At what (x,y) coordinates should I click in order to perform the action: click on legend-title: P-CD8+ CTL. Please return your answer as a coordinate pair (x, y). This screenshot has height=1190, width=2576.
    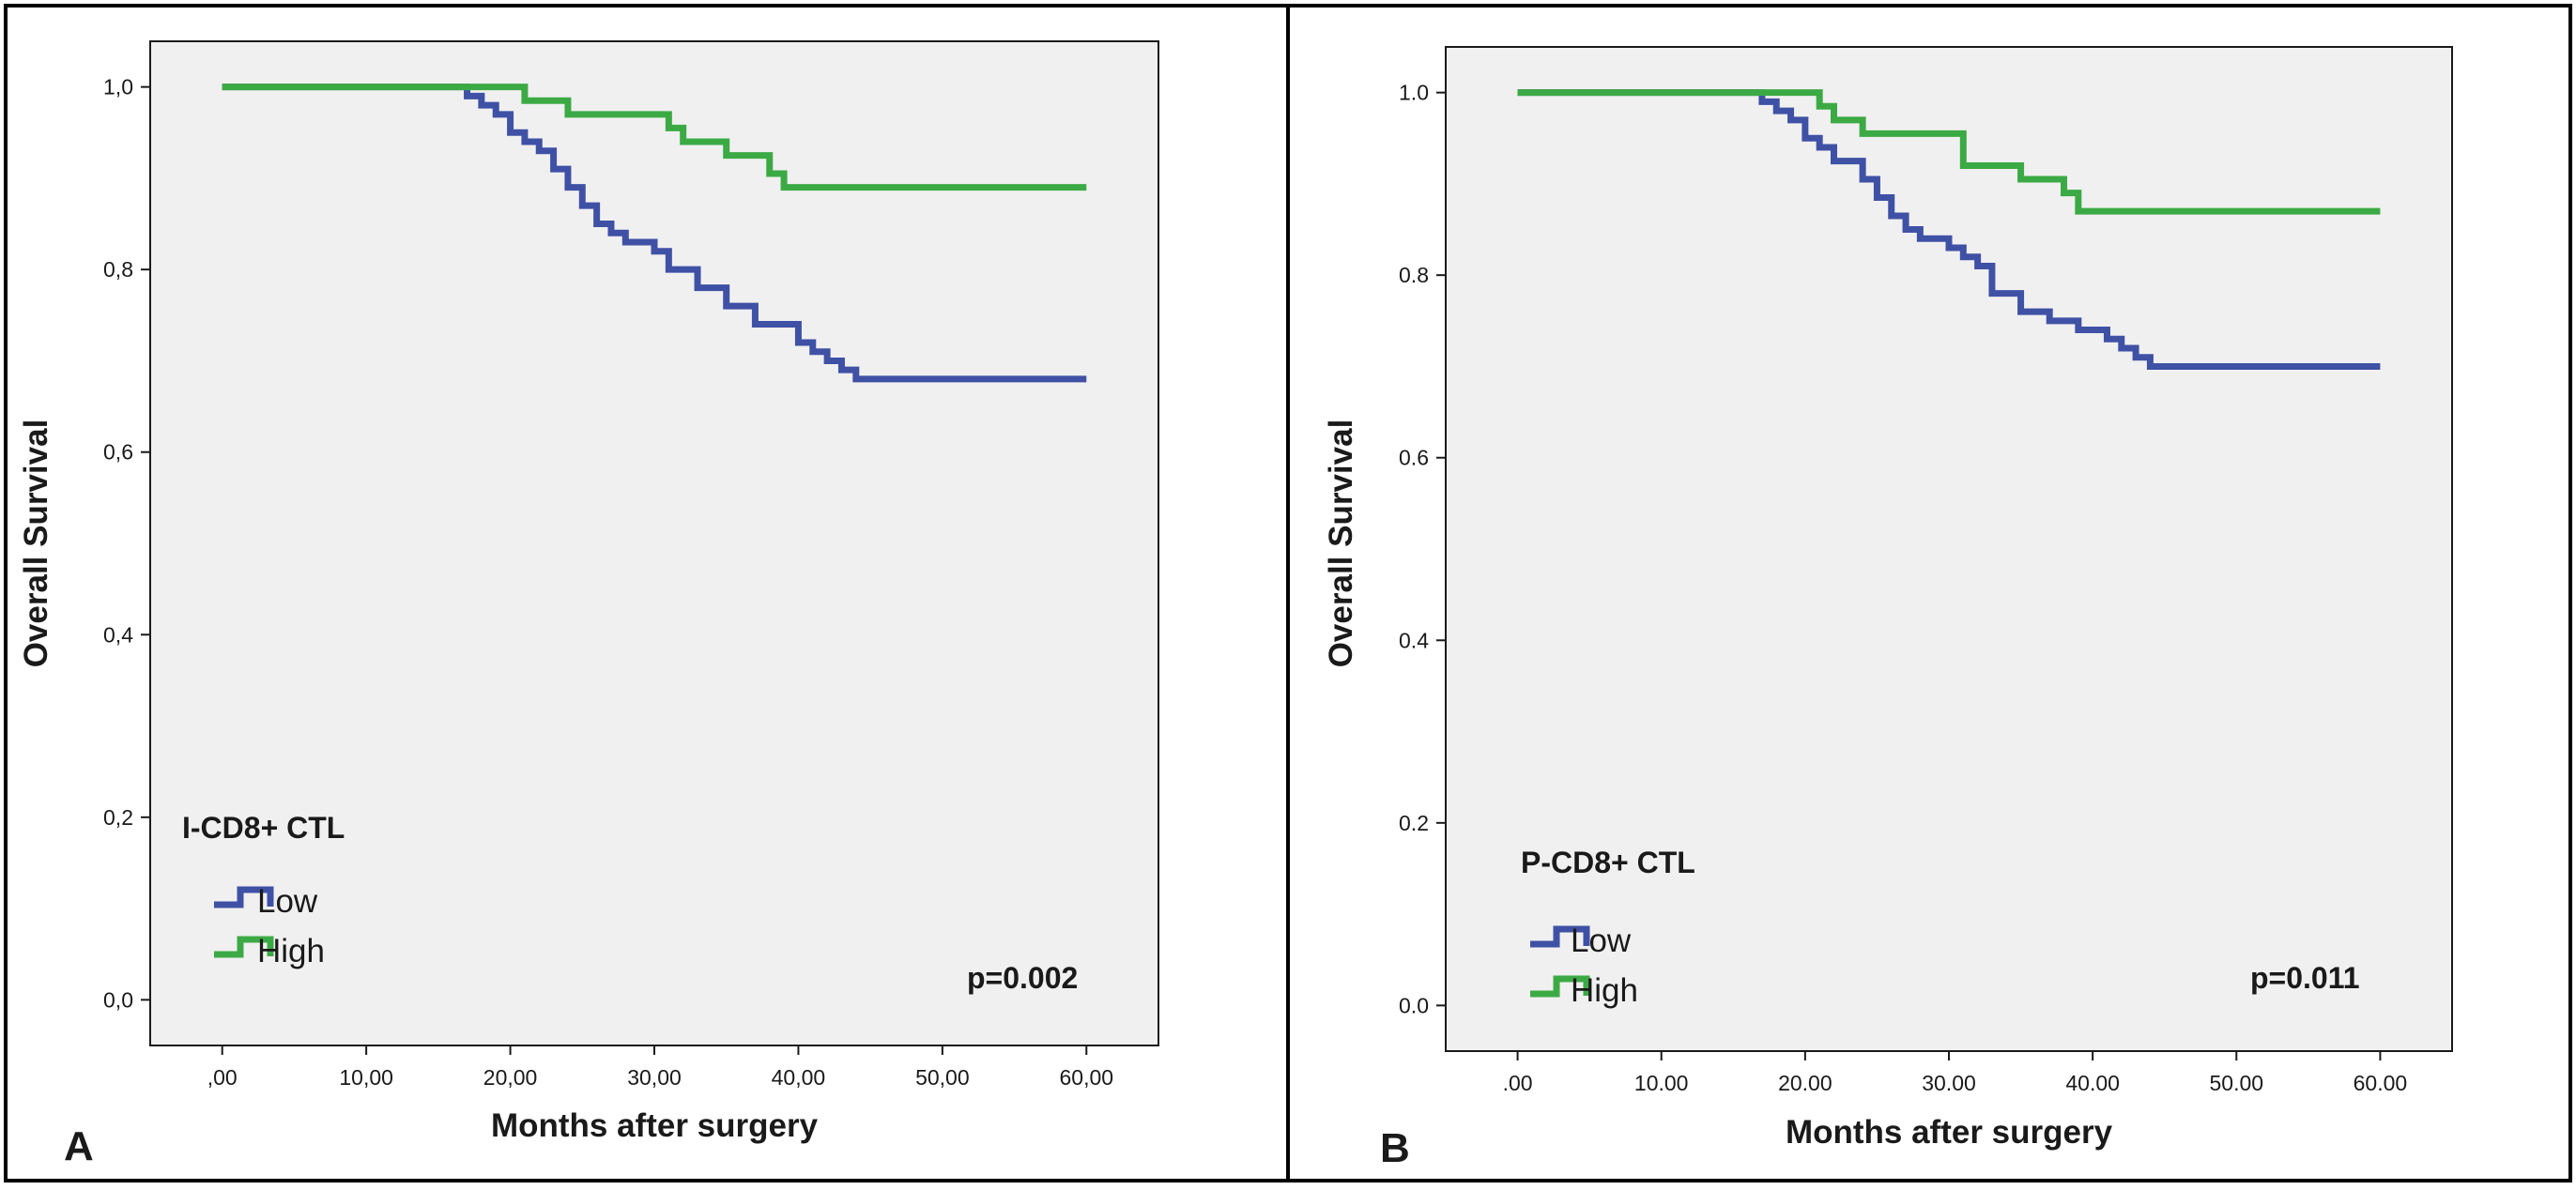
    Looking at the image, I should click on (1608, 862).